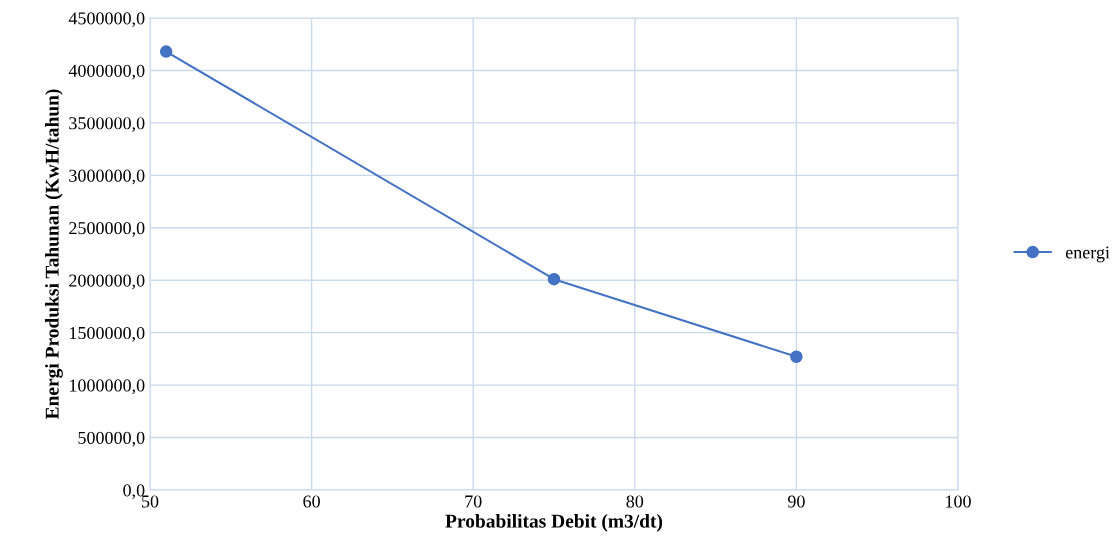 The width and height of the screenshot is (1120, 550). I want to click on y-tick-label: 2000000,0, so click(107, 282).